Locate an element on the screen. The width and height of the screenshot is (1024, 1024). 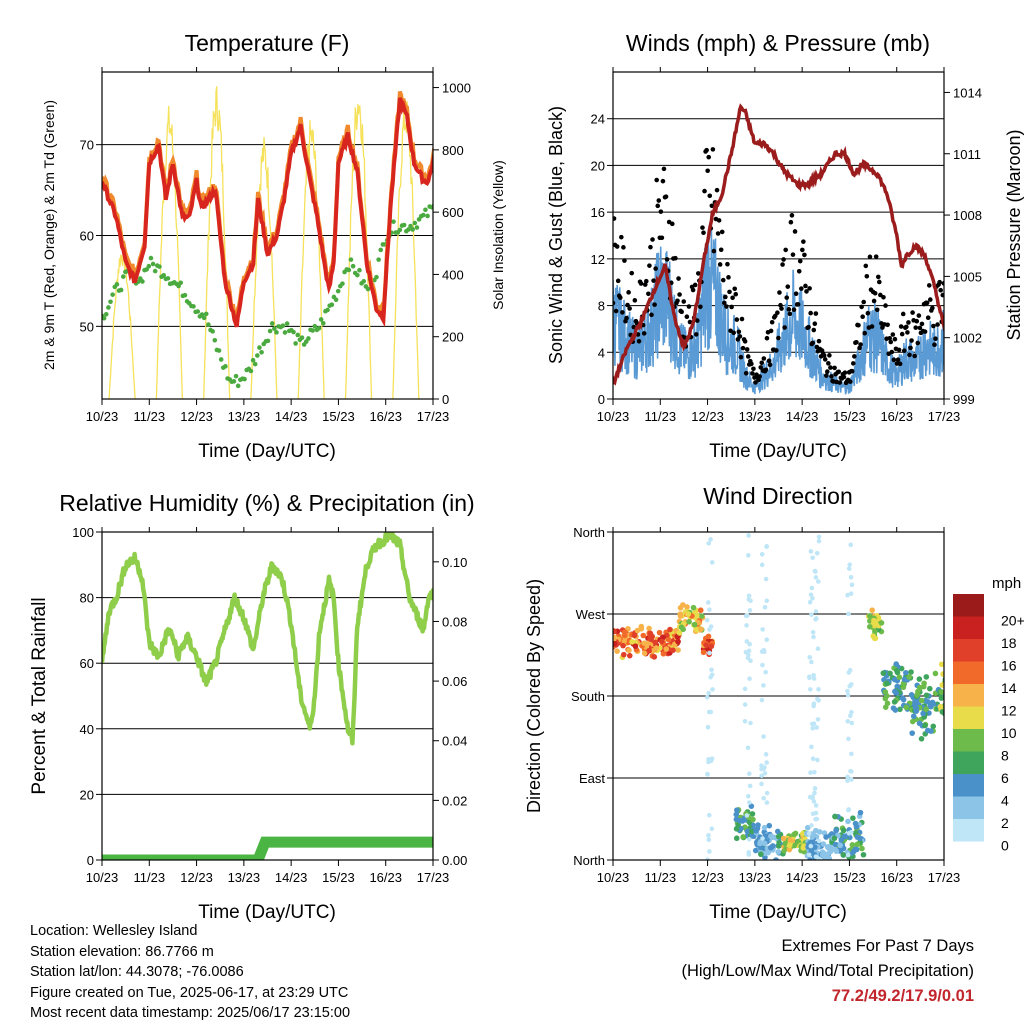
y-tick-label: 50 is located at coordinates (87, 326).